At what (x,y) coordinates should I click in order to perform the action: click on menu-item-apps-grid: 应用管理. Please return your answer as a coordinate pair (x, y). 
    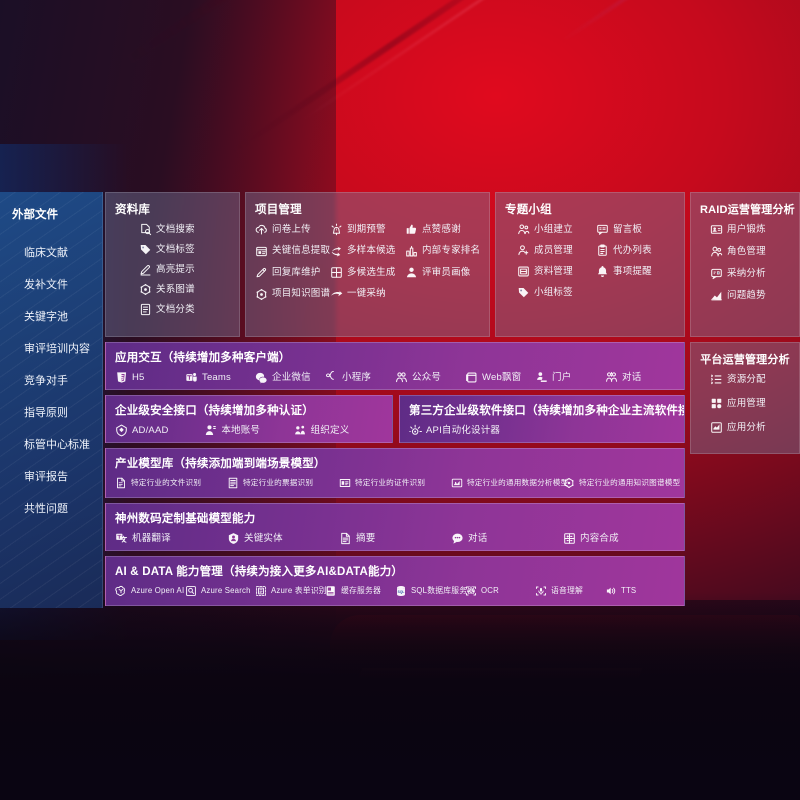
    Looking at the image, I should click on (750, 403).